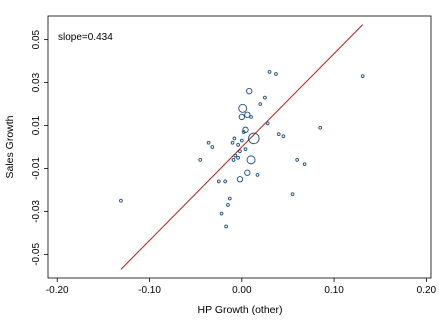 This screenshot has height=323, width=439. I want to click on x-tick-label-2: 0.00, so click(242, 290).